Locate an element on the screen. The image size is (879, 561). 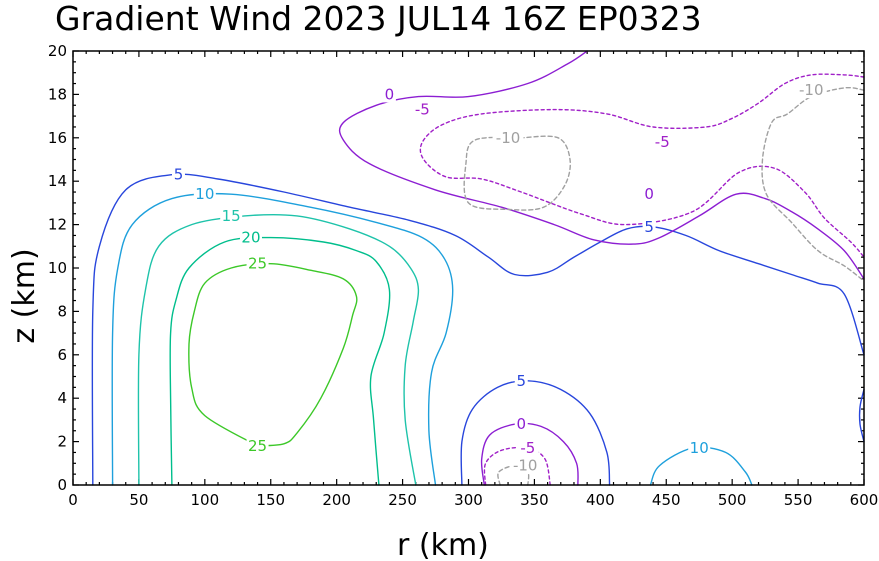
x-tick-label: 150 is located at coordinates (270, 500).